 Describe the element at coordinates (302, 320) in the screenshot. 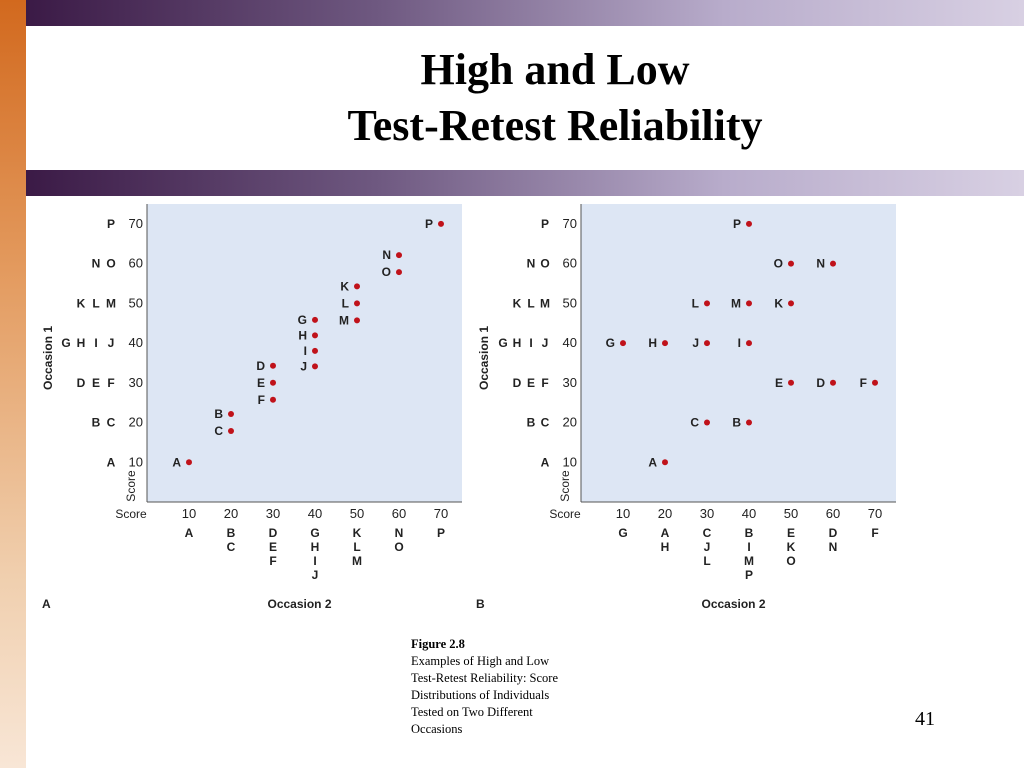

I see `point-label: G` at that location.